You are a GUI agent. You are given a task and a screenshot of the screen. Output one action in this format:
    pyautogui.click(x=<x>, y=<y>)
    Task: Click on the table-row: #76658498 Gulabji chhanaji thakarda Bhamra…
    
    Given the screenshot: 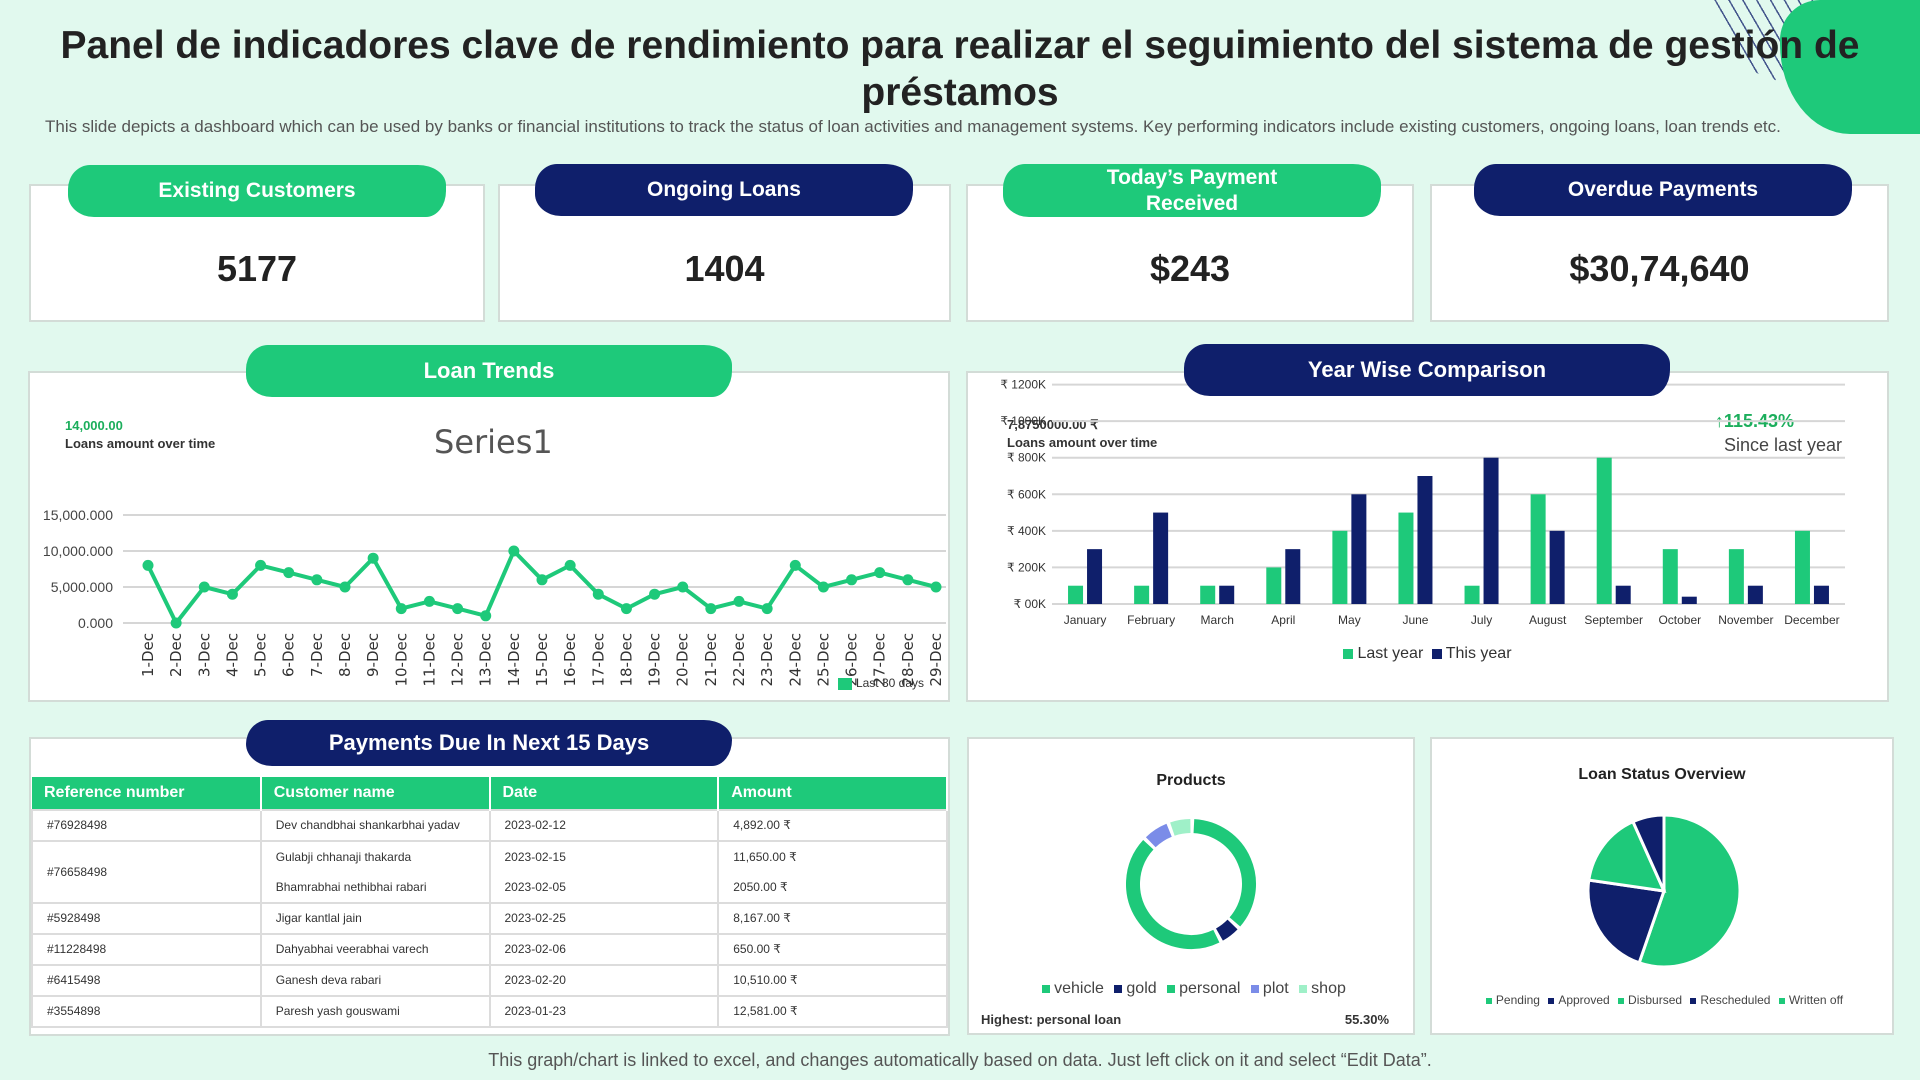 What is the action you would take?
    pyautogui.click(x=489, y=872)
    